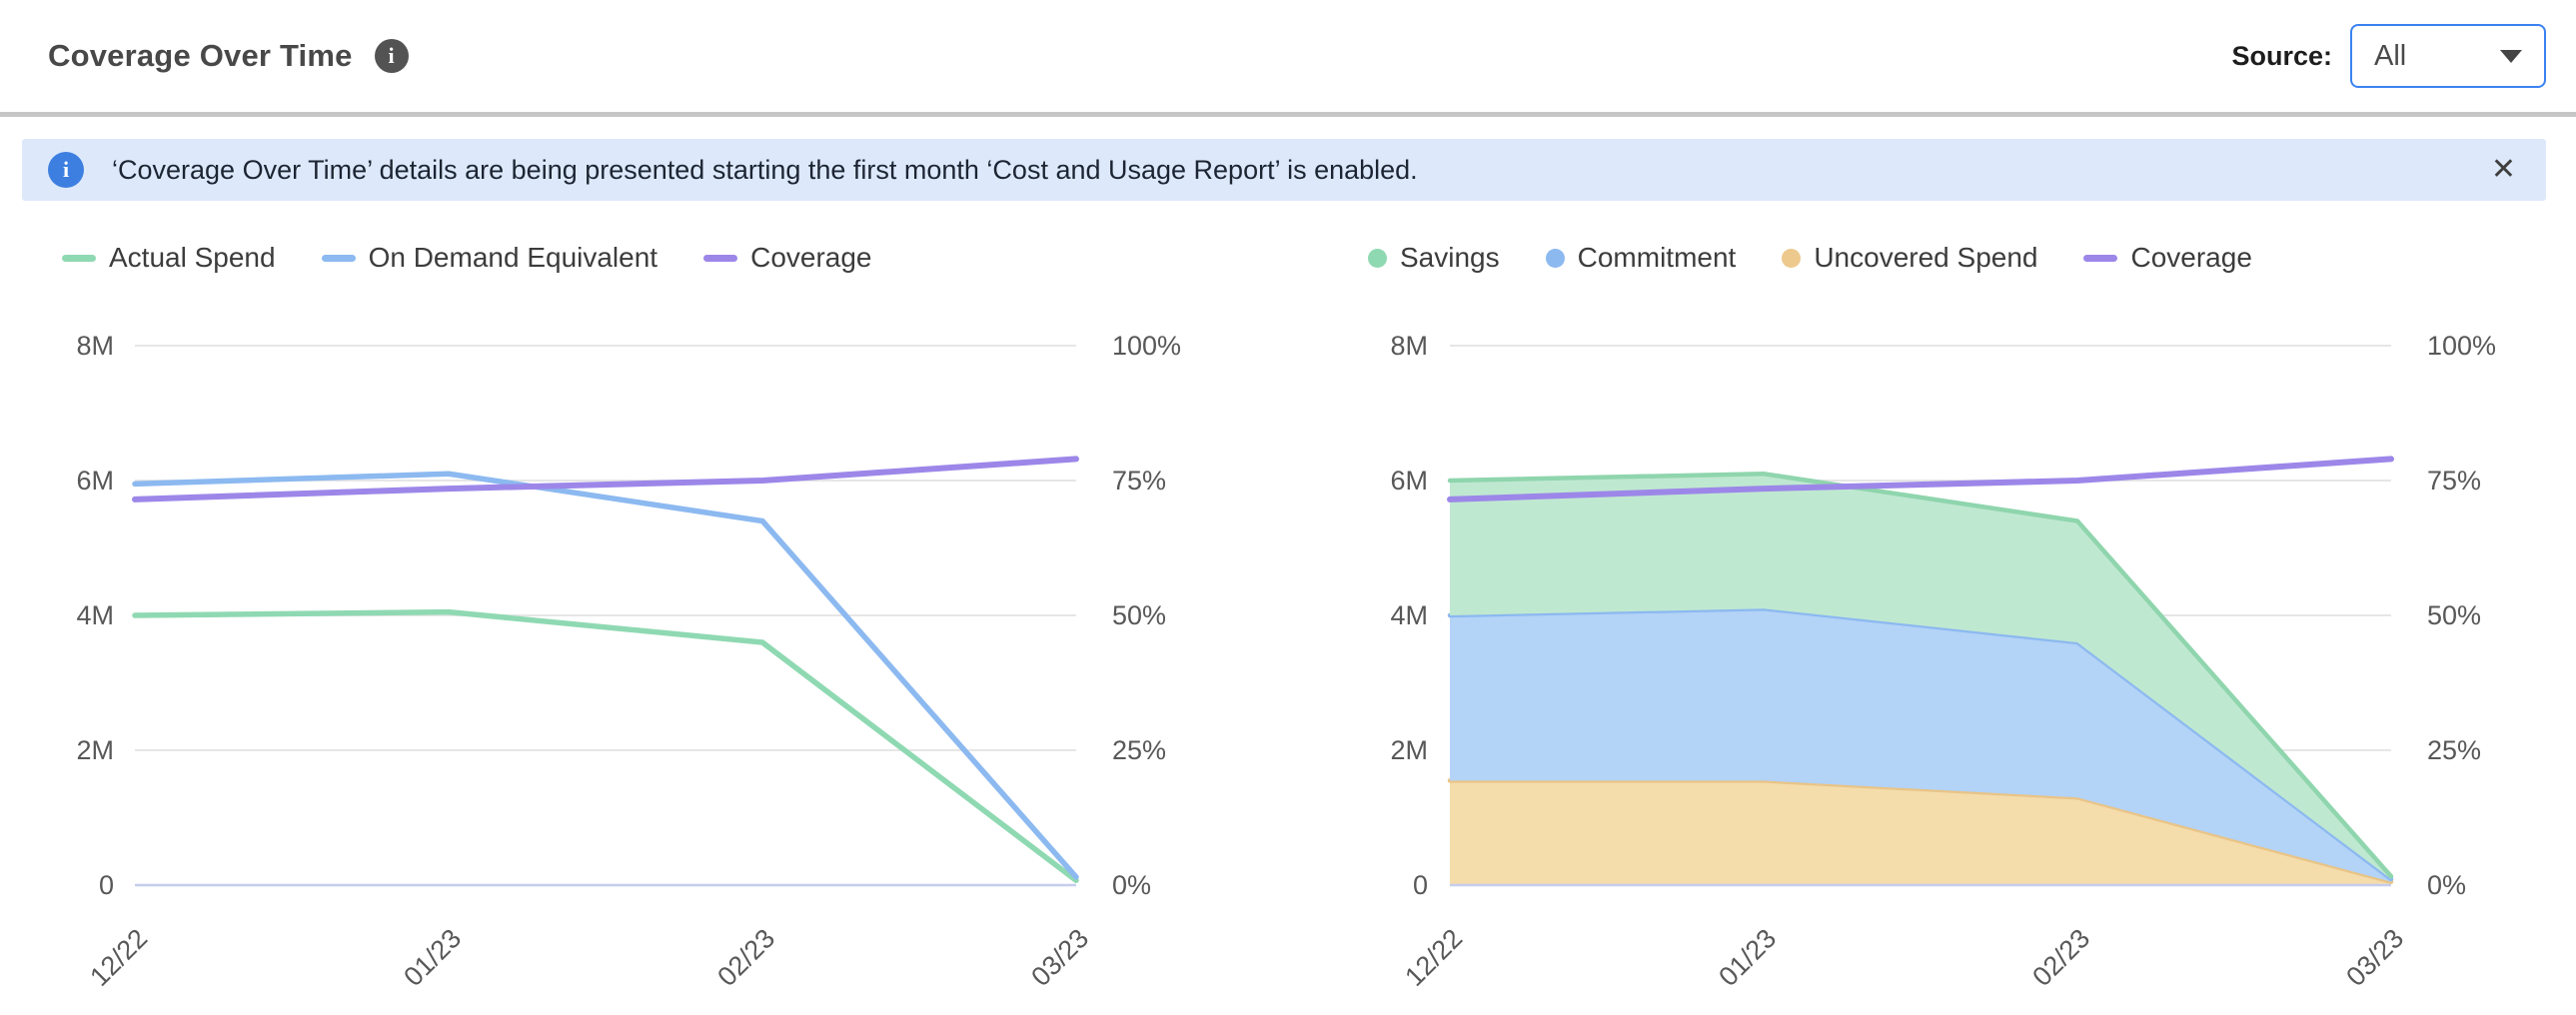 Image resolution: width=2576 pixels, height=1015 pixels. Describe the element at coordinates (2511, 56) in the screenshot. I see `chevron-down-icon` at that location.